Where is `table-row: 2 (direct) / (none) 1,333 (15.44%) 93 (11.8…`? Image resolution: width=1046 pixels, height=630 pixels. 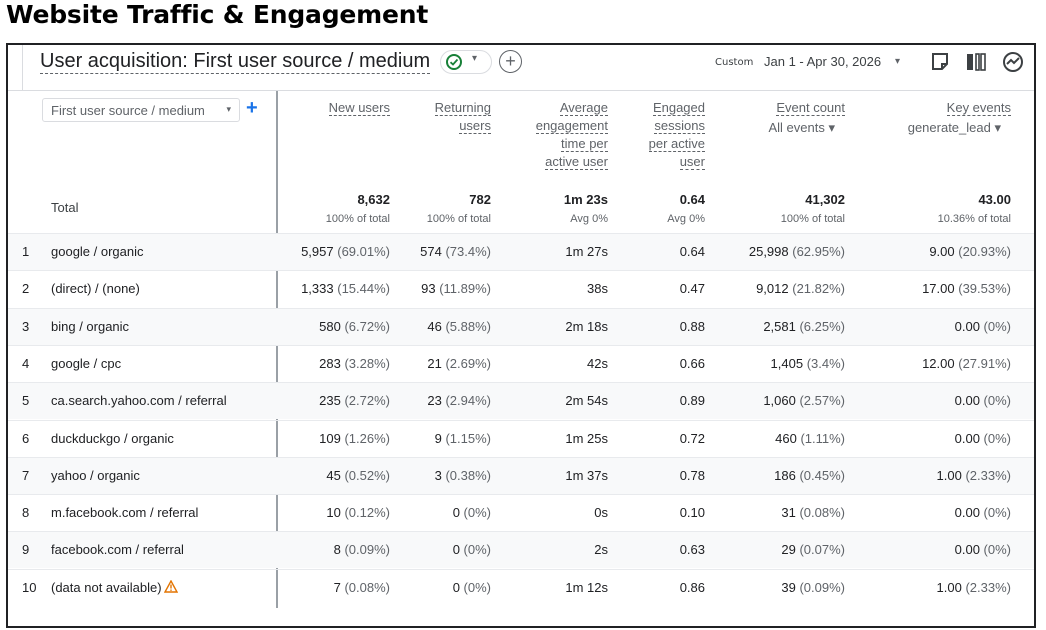
table-row: 2 (direct) / (none) 1,333 (15.44%) 93 (11.8… is located at coordinates (521, 288).